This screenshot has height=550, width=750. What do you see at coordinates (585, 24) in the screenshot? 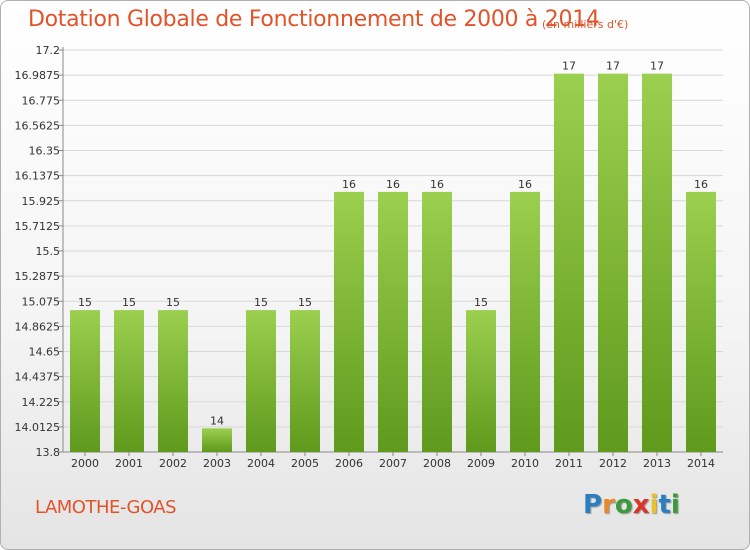
I see `chart-subtitle: (en milliers d'€)` at bounding box center [585, 24].